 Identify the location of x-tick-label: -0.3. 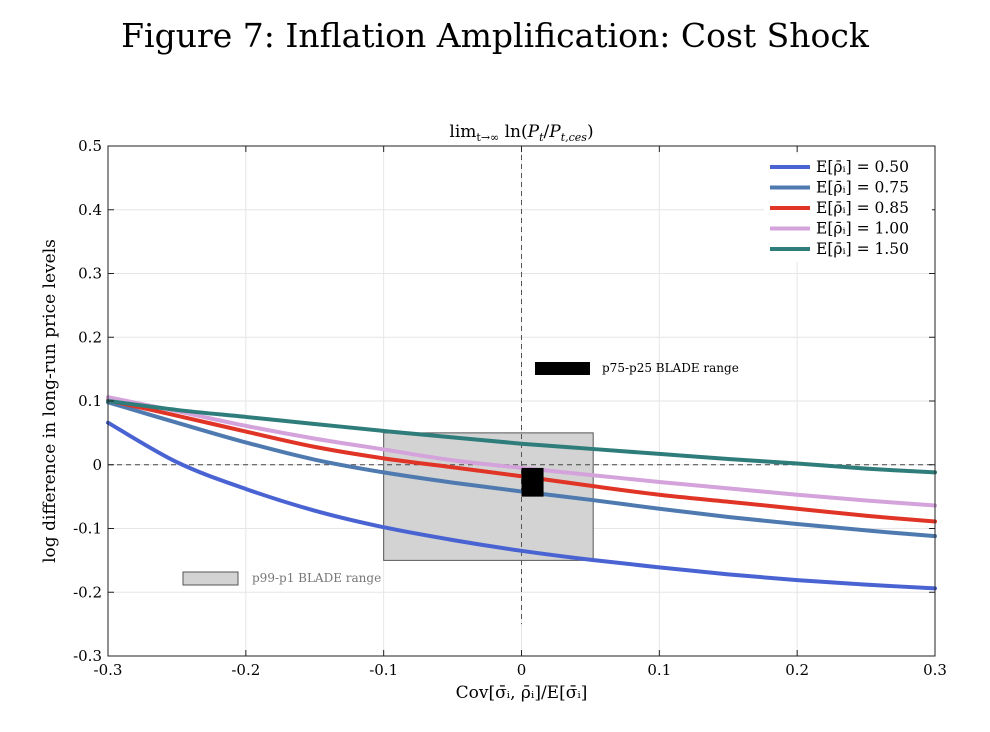
(108, 670).